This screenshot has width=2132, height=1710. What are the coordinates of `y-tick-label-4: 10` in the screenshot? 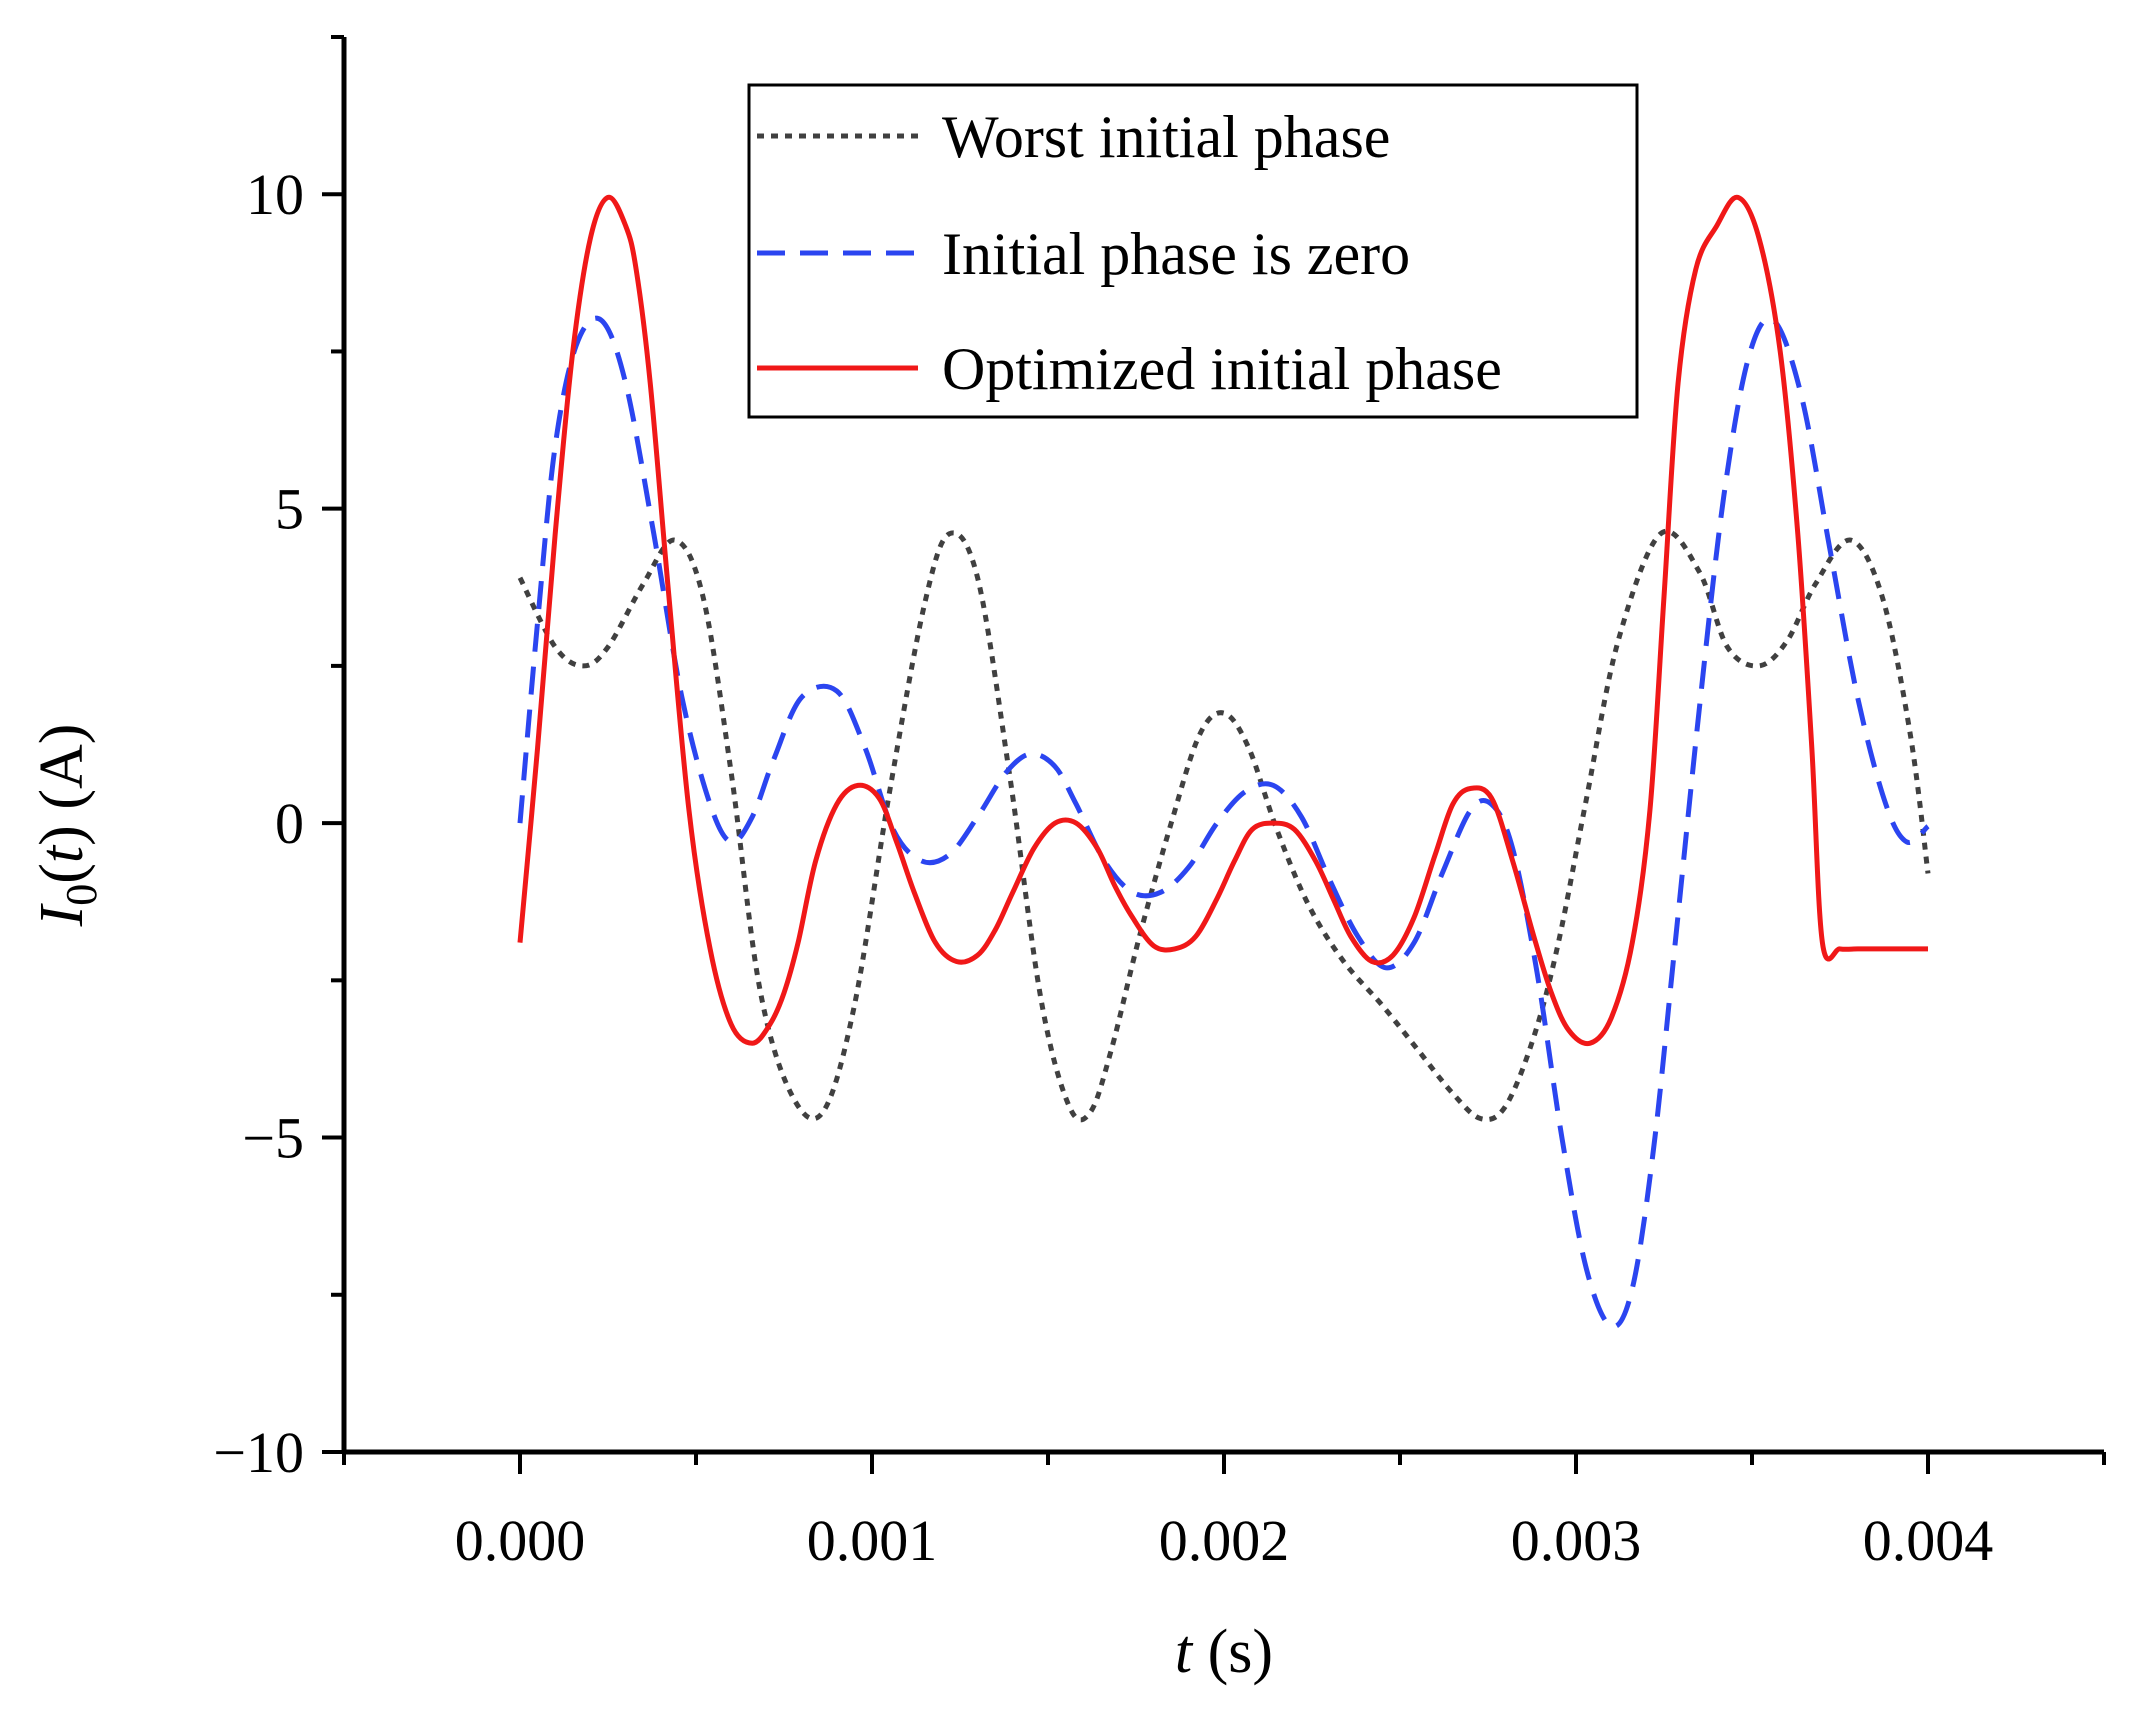 It's located at (275, 194).